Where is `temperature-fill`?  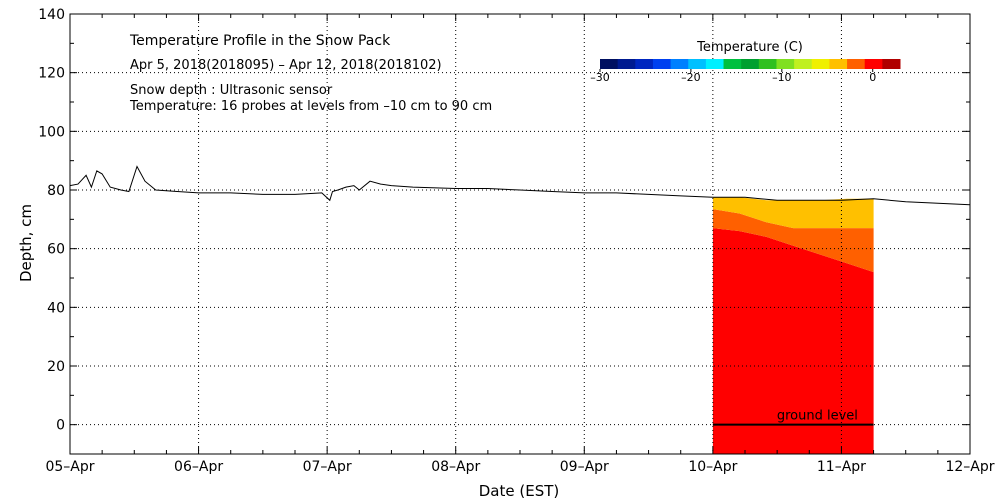
temperature-fill is located at coordinates (793, 325).